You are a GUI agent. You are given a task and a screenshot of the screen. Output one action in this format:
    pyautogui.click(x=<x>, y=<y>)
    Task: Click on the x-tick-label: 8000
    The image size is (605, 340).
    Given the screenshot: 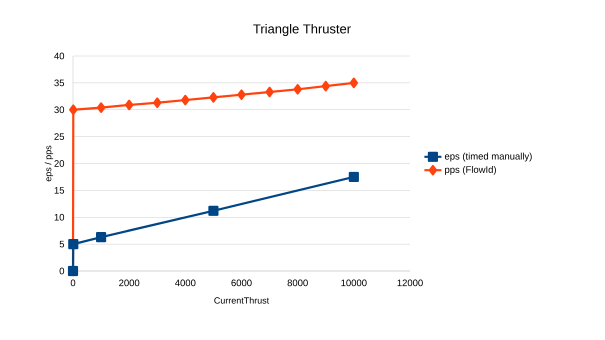 What is the action you would take?
    pyautogui.click(x=298, y=283)
    